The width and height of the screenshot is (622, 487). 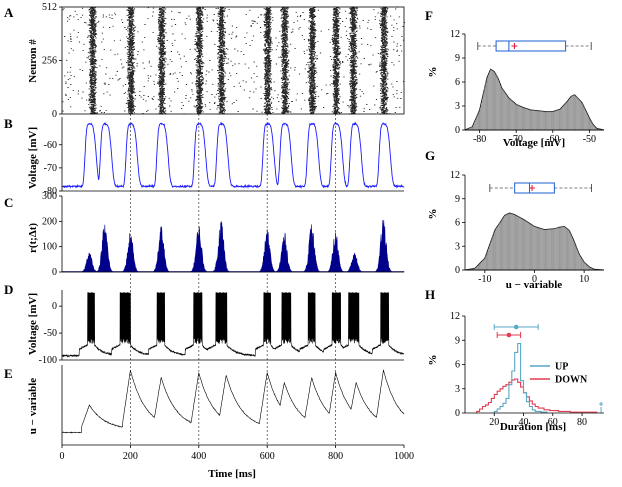 I want to click on ylabel-f: %, so click(x=433, y=72).